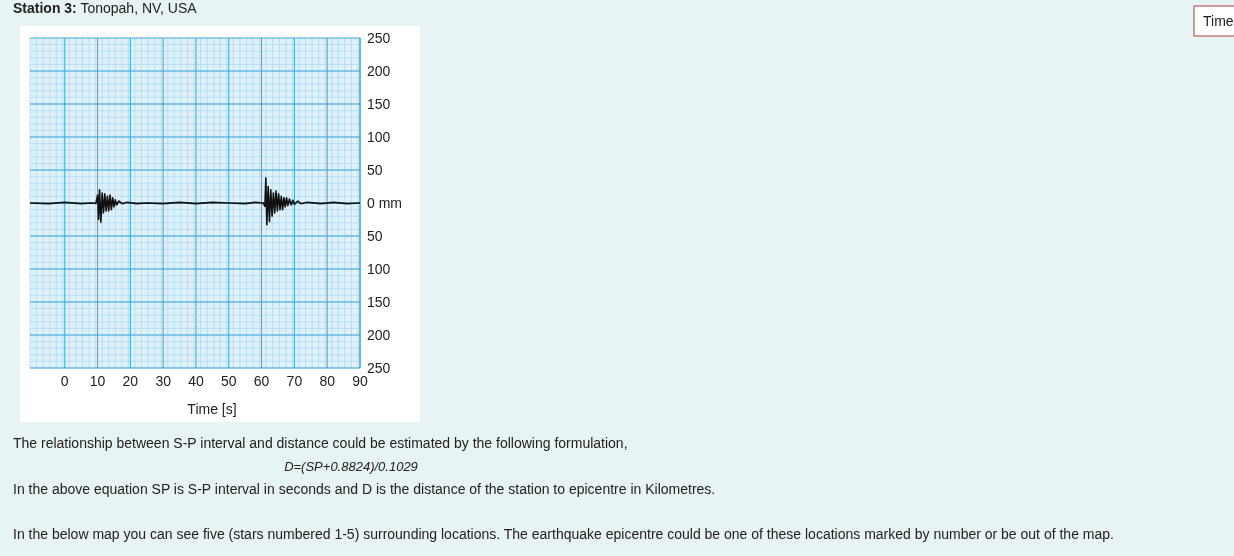 Image resolution: width=1234 pixels, height=556 pixels. Describe the element at coordinates (212, 409) in the screenshot. I see `x-axis-title: Time [s]` at that location.